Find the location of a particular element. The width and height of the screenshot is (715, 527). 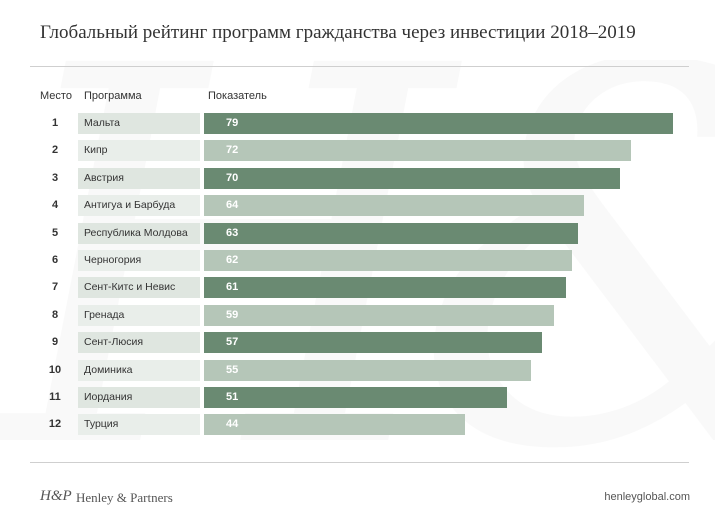

column-header-program: Программа is located at coordinates (113, 96).